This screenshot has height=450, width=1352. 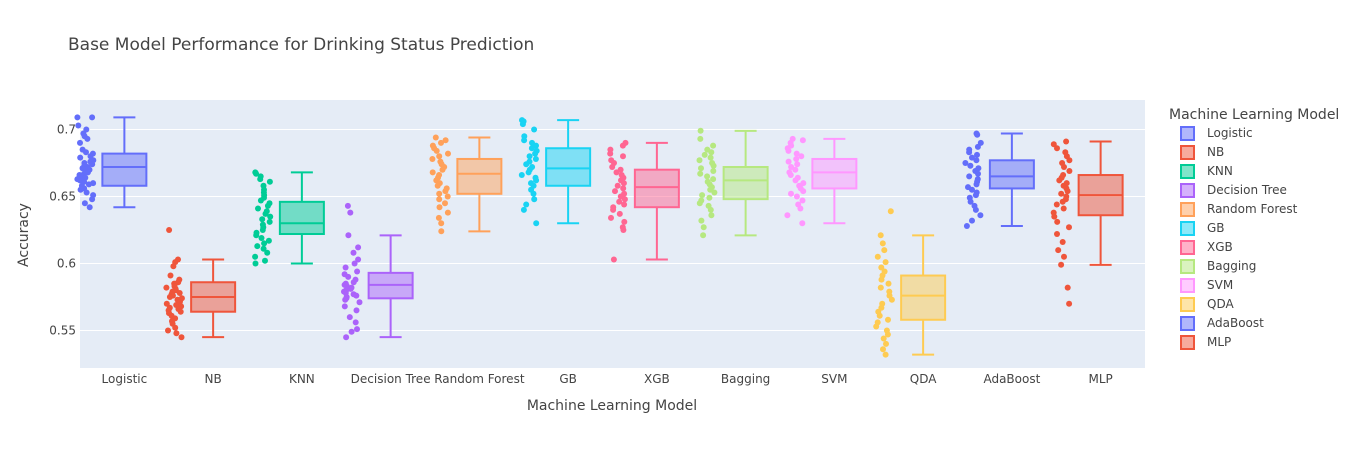 I want to click on legend-label: NB, so click(x=1215, y=152).